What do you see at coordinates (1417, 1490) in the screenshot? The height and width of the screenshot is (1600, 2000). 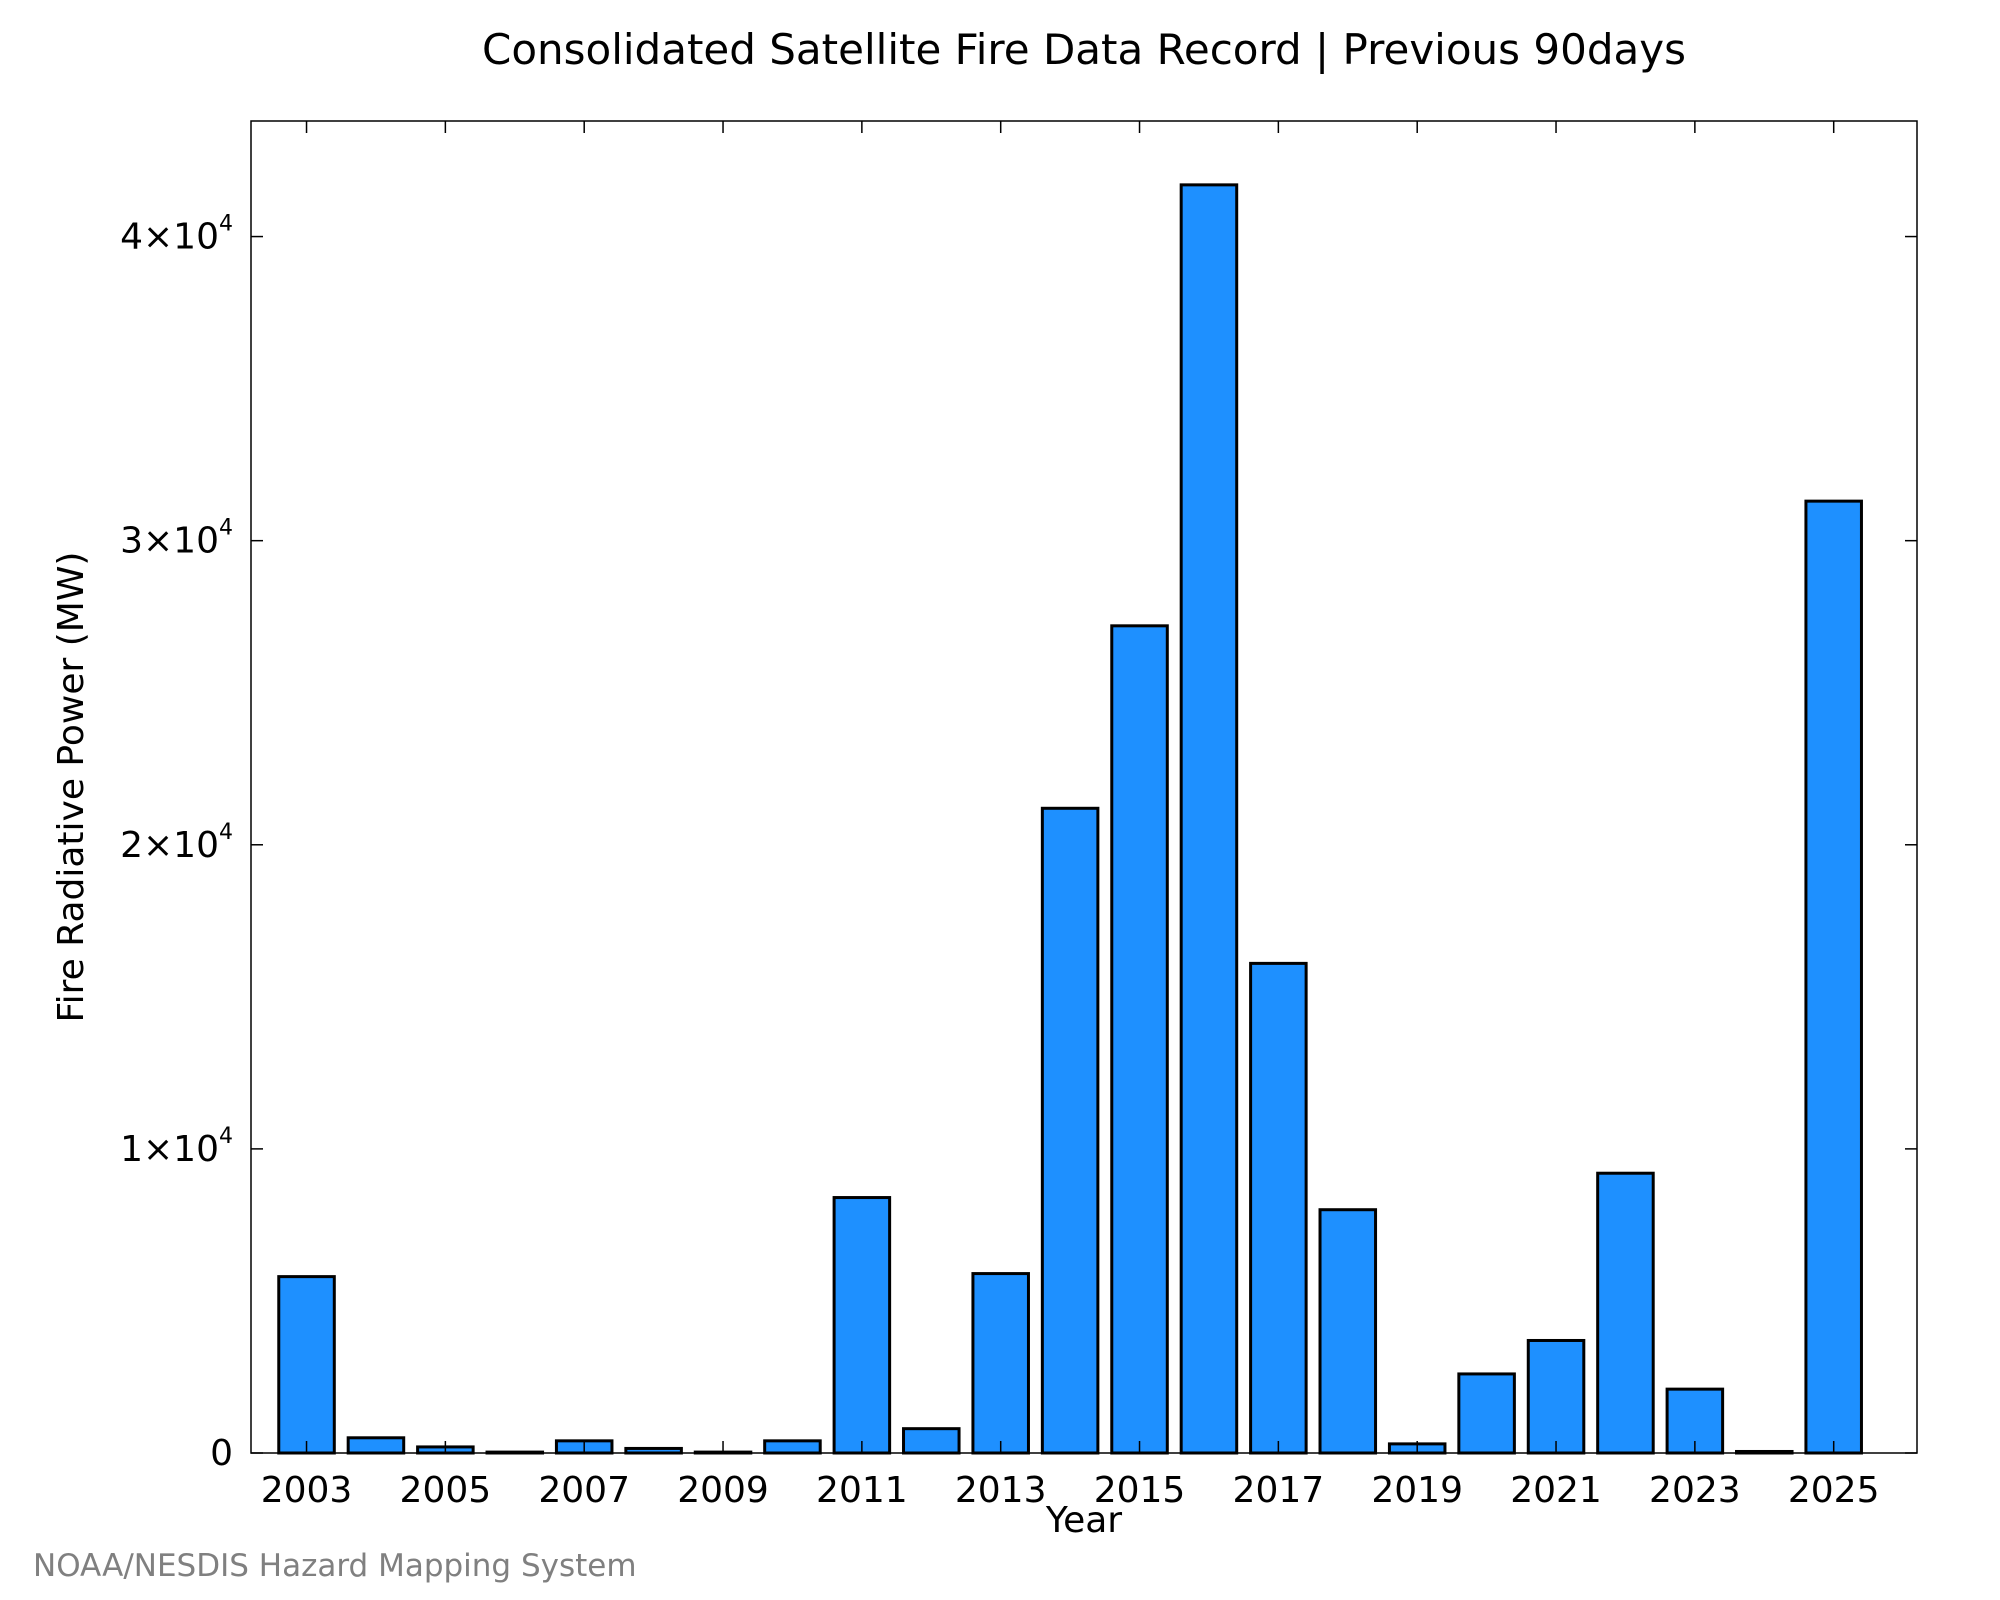 I see `x-tick-label-2019: 2019` at bounding box center [1417, 1490].